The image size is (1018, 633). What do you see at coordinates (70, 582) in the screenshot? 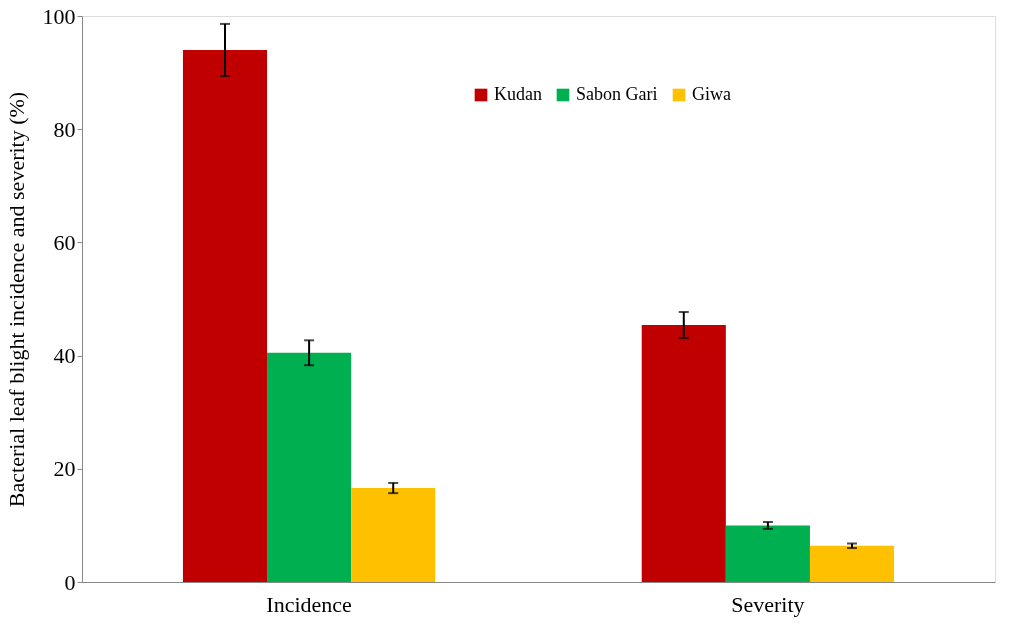
I see `y-tick-label: 0` at bounding box center [70, 582].